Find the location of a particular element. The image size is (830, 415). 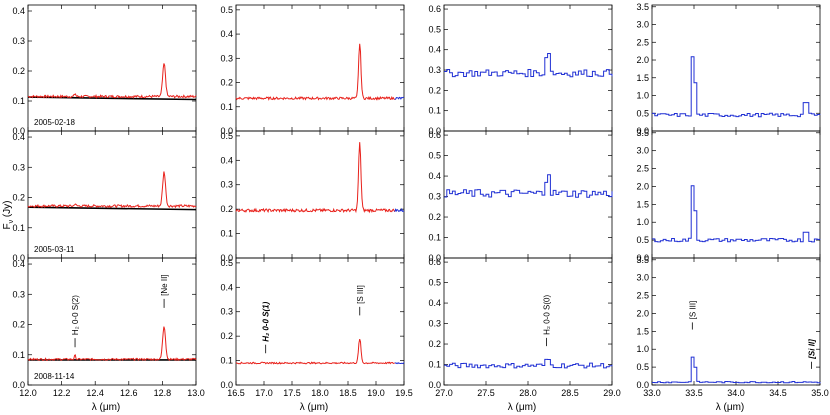

y-axis-title-sub: ν is located at coordinates (11, 221).